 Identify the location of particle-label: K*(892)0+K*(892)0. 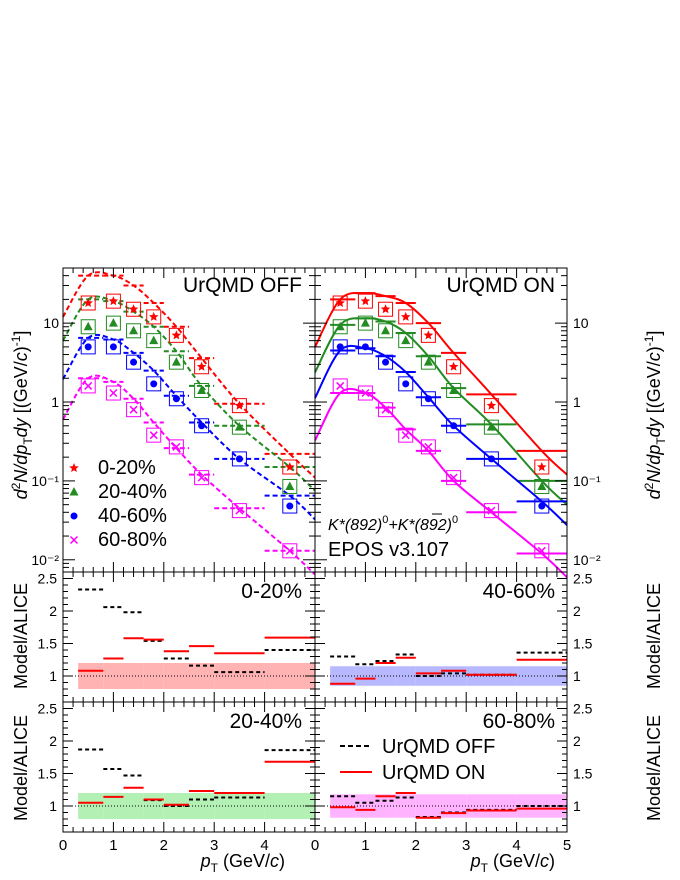
(393, 524).